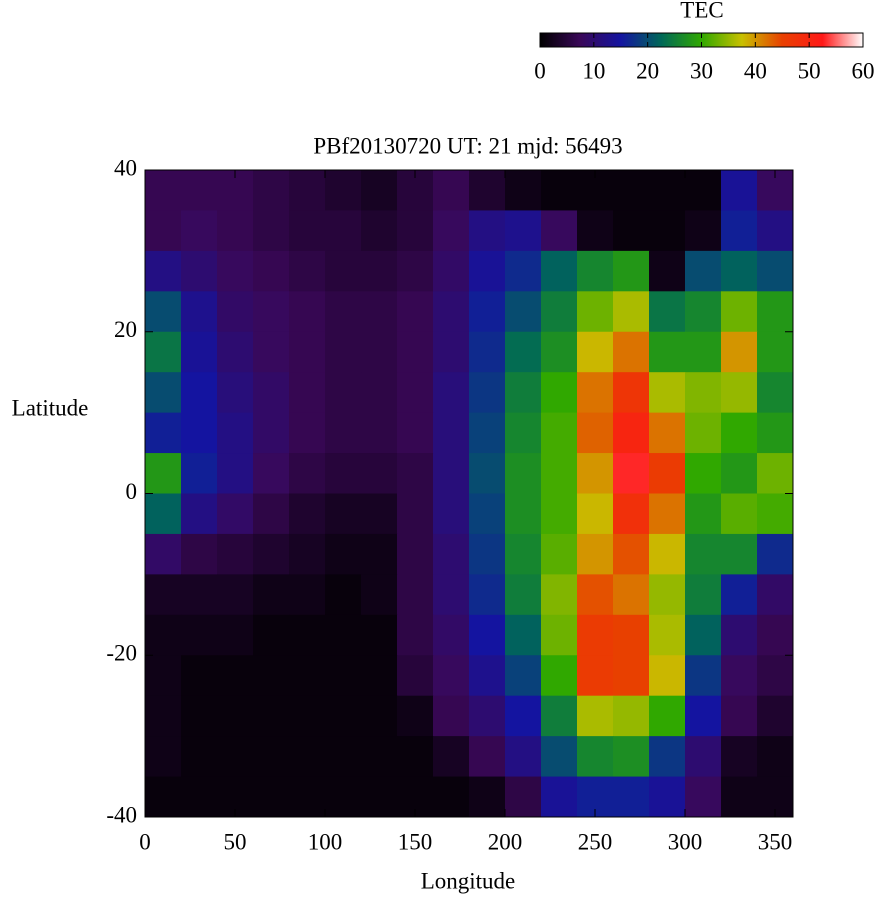 Image resolution: width=878 pixels, height=905 pixels. I want to click on x-tick-label: 350, so click(775, 841).